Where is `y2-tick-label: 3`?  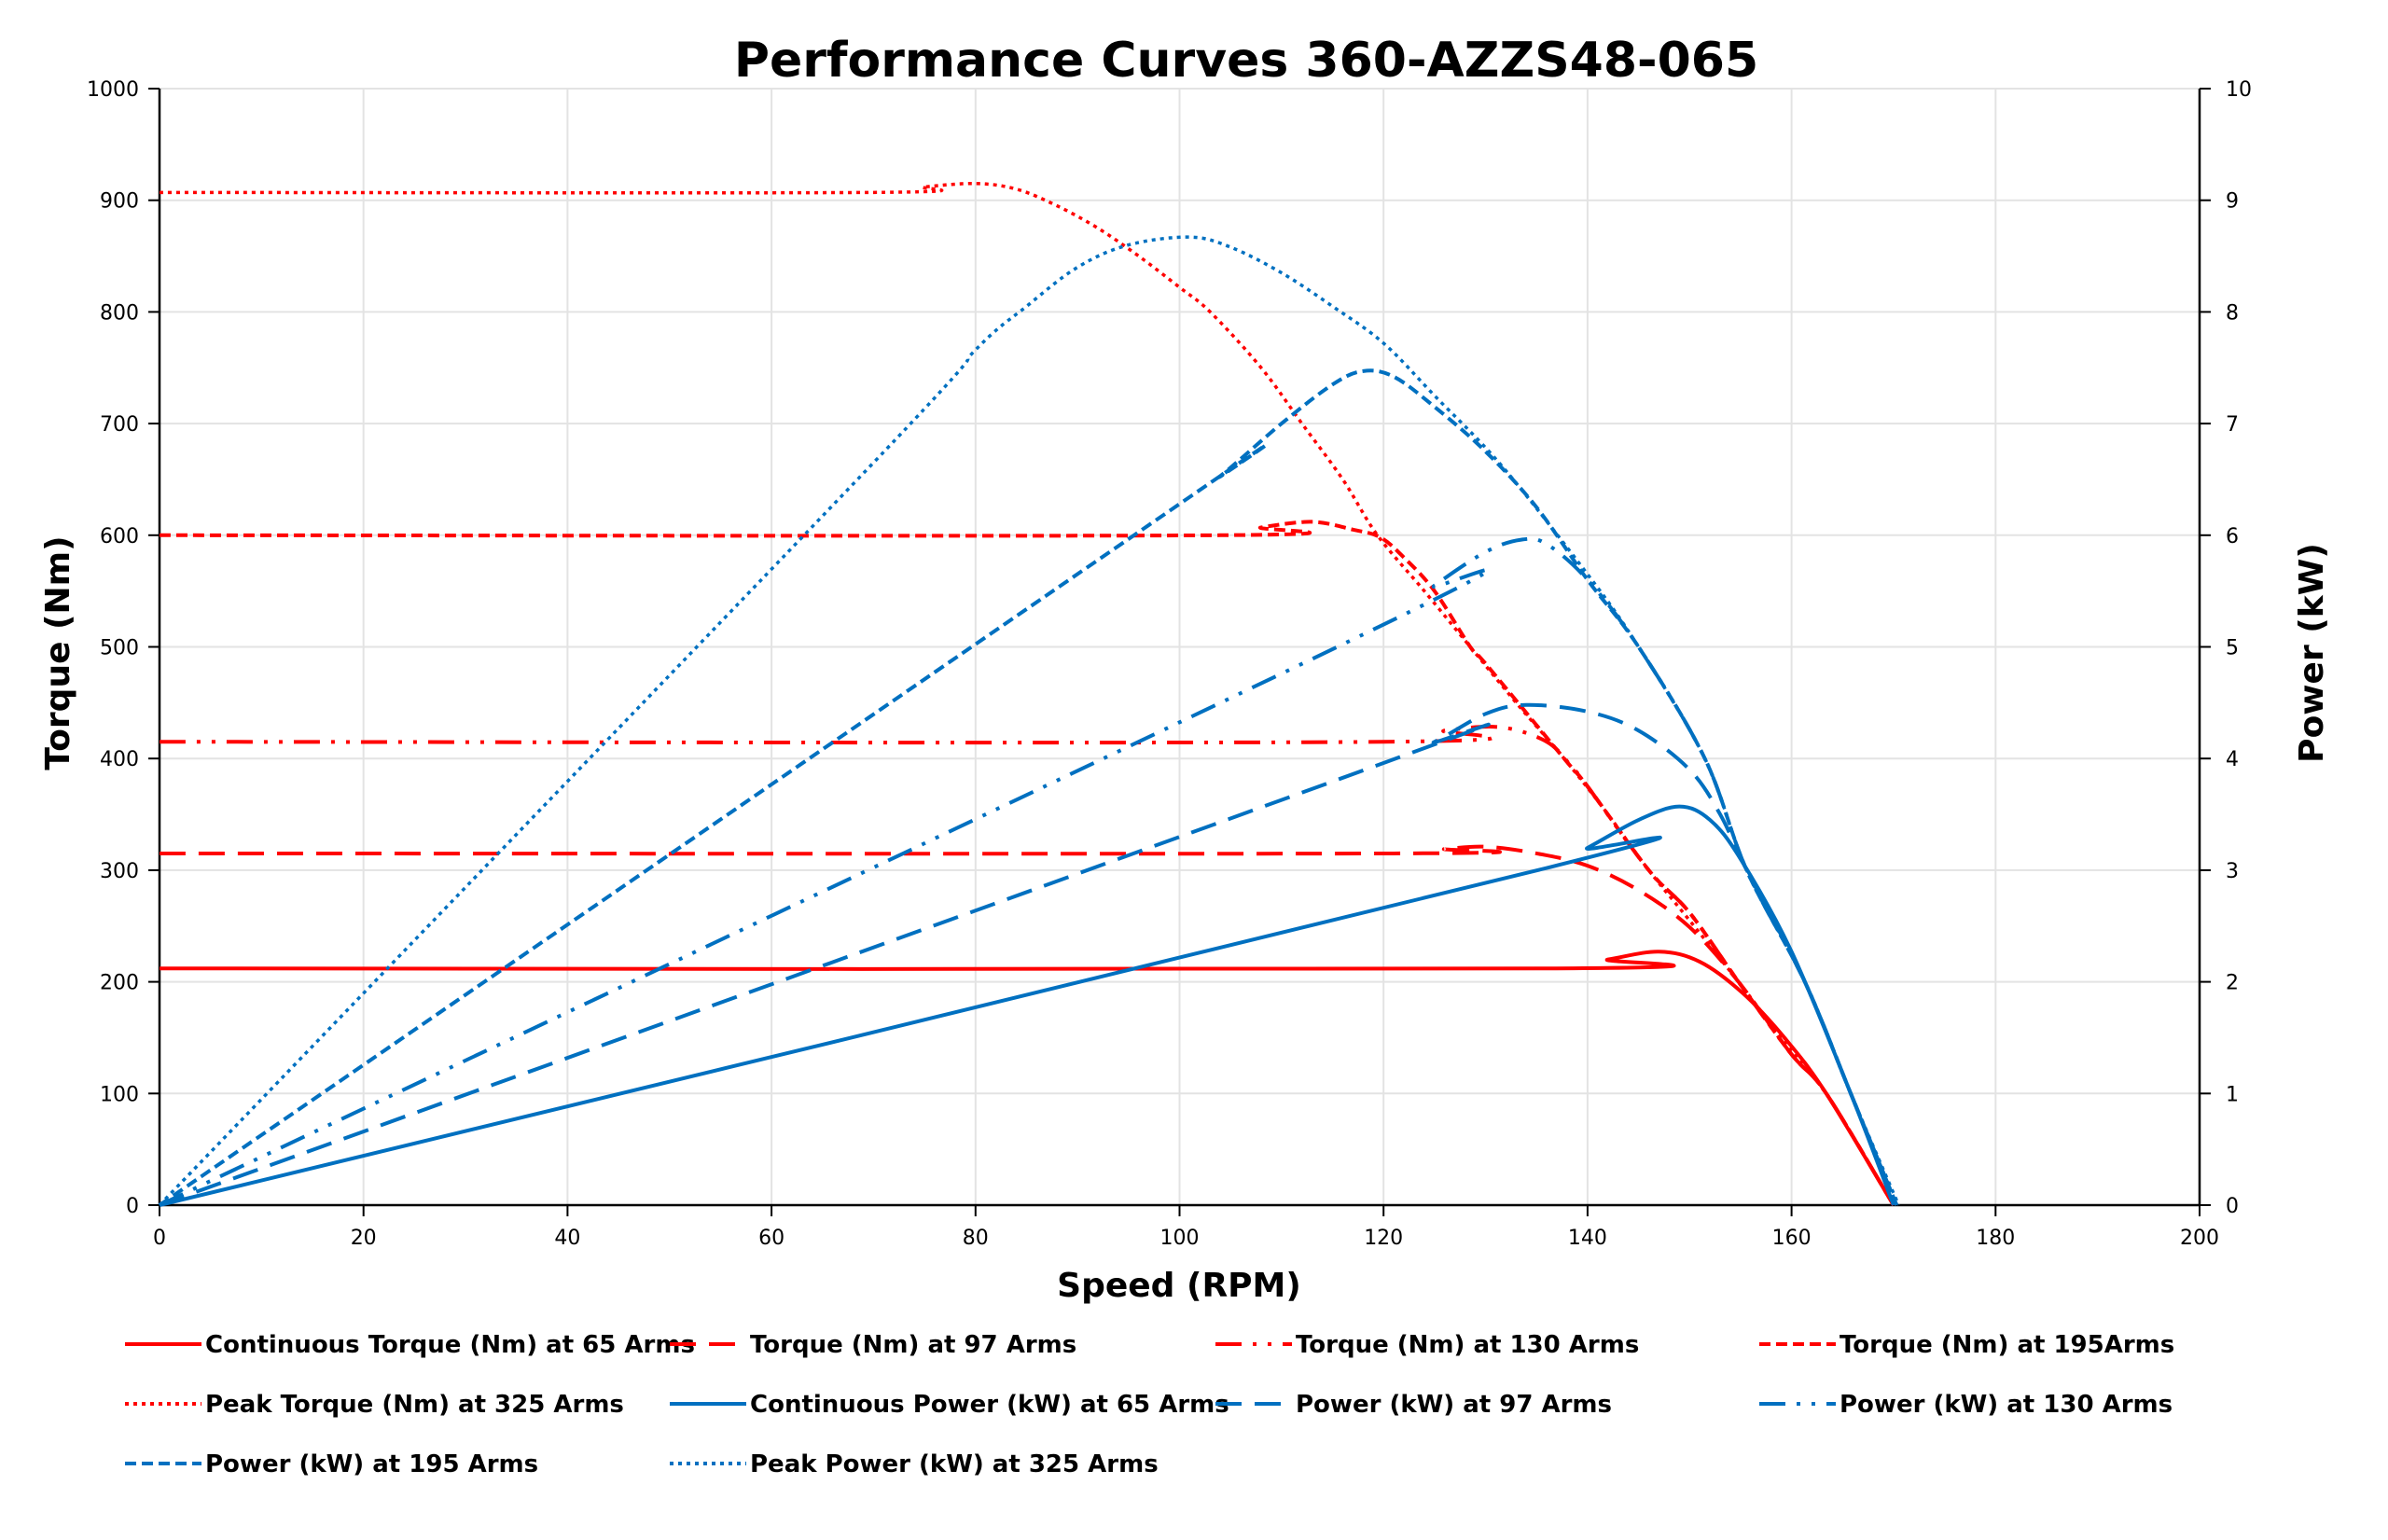 y2-tick-label: 3 is located at coordinates (2232, 871).